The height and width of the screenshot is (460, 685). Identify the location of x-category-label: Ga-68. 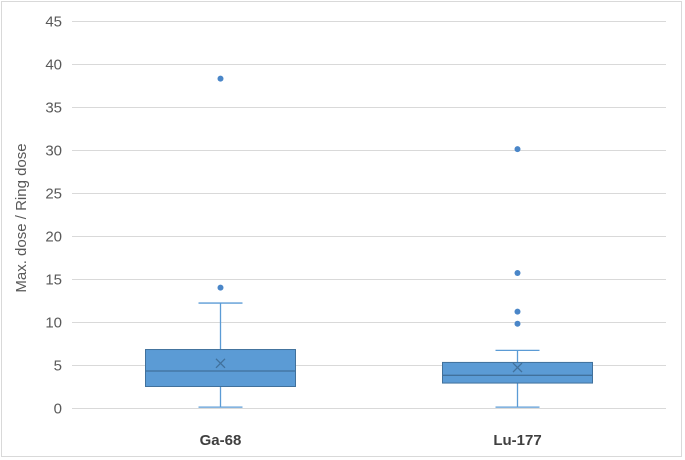
(221, 440).